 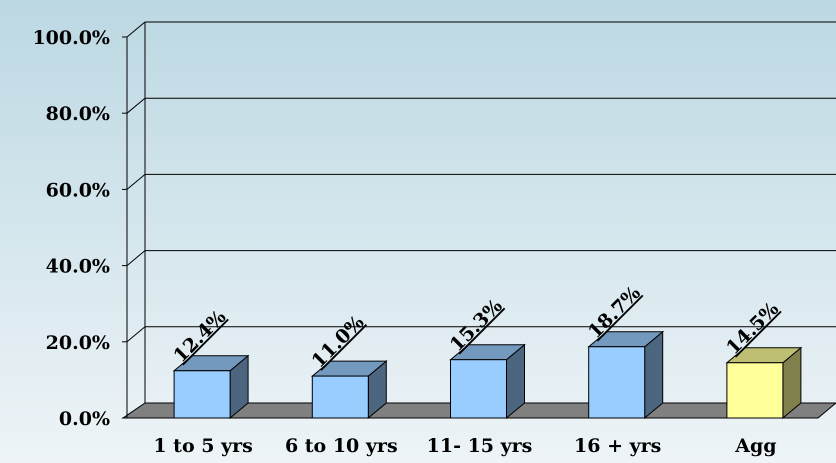 I want to click on x-tick-label: 16 + yrs, so click(x=617, y=446).